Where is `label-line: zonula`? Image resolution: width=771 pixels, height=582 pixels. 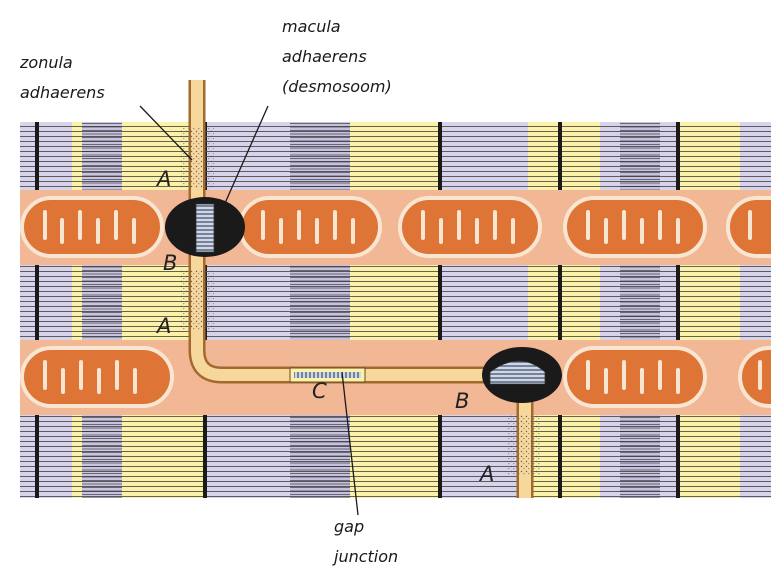
label-line: zonula is located at coordinates (46, 62).